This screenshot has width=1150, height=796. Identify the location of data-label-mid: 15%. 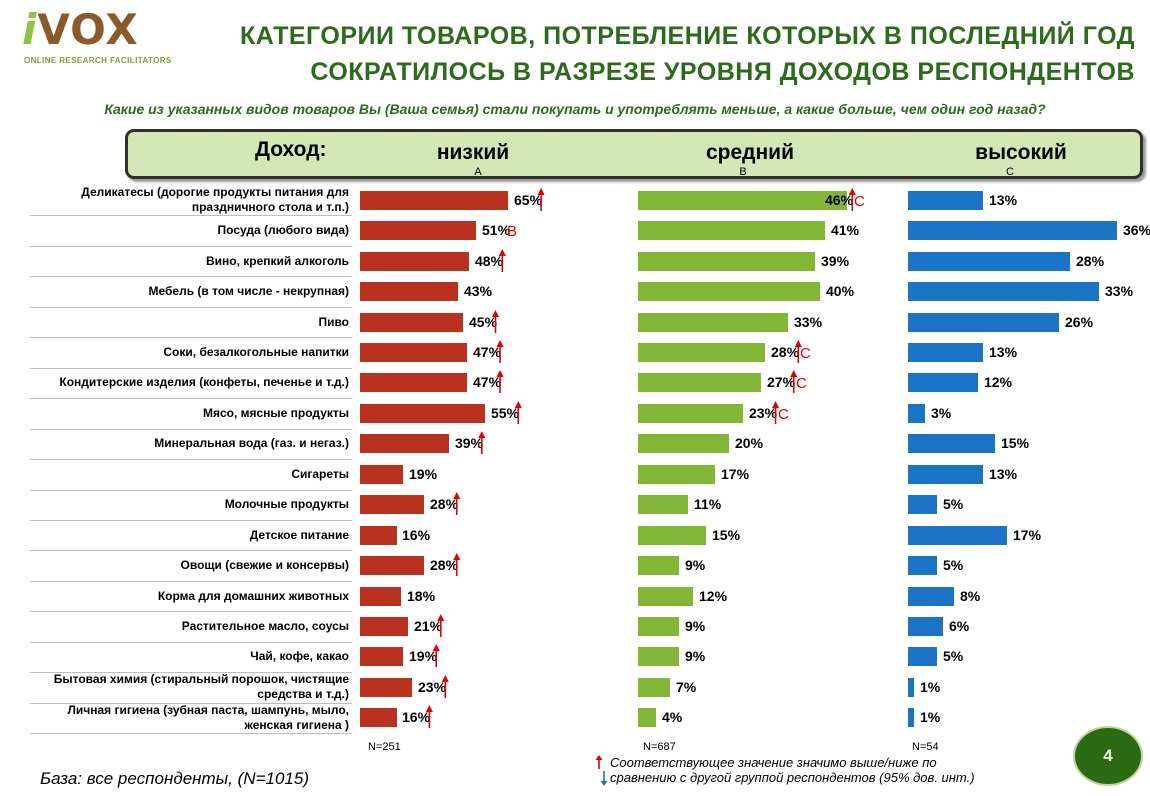
(726, 535).